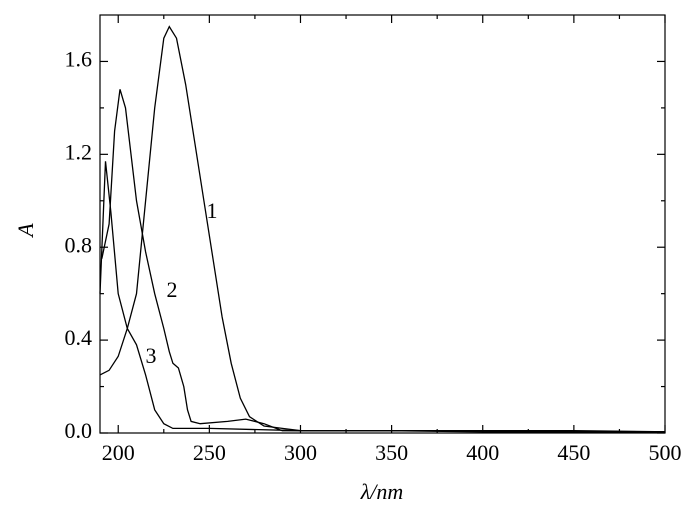  I want to click on curve-label: 3, so click(151, 355).